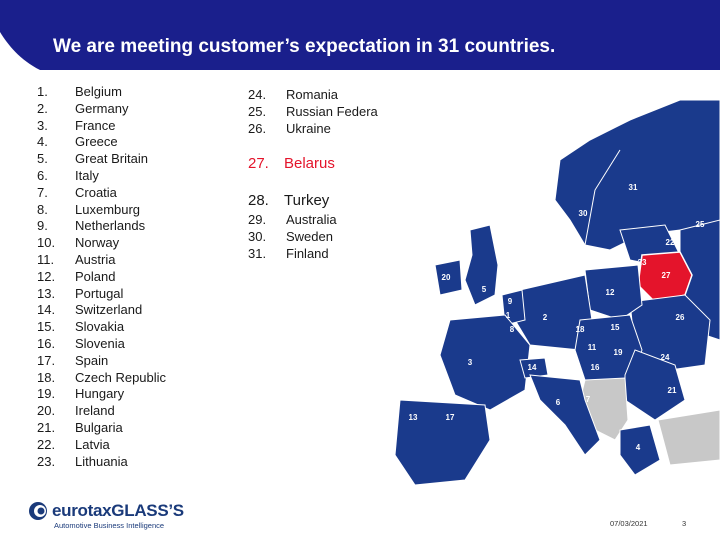 The image size is (720, 540). Describe the element at coordinates (42, 226) in the screenshot. I see `country-number: 9.` at that location.